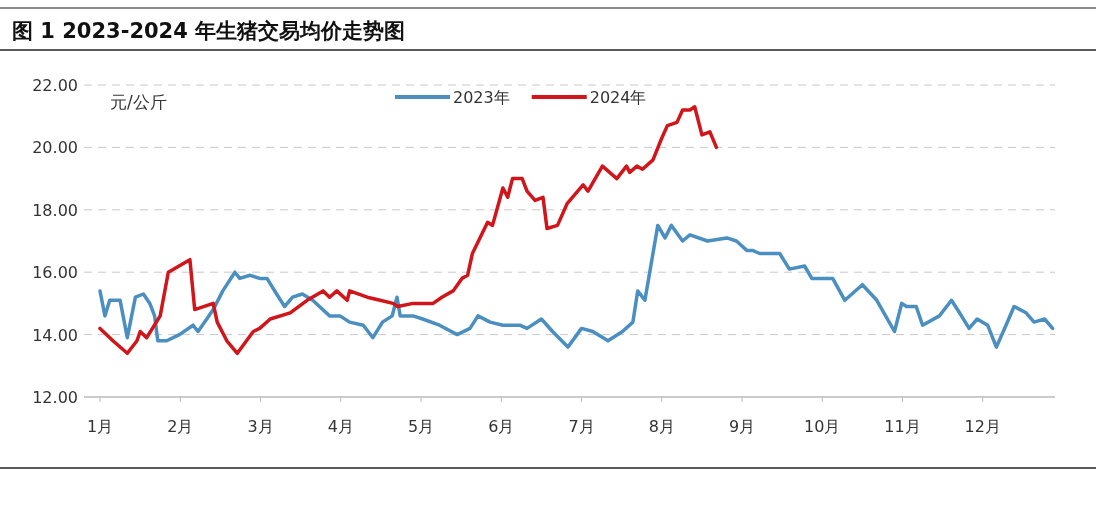 The image size is (1096, 517). Describe the element at coordinates (618, 97) in the screenshot. I see `legend-label: 2024年` at that location.